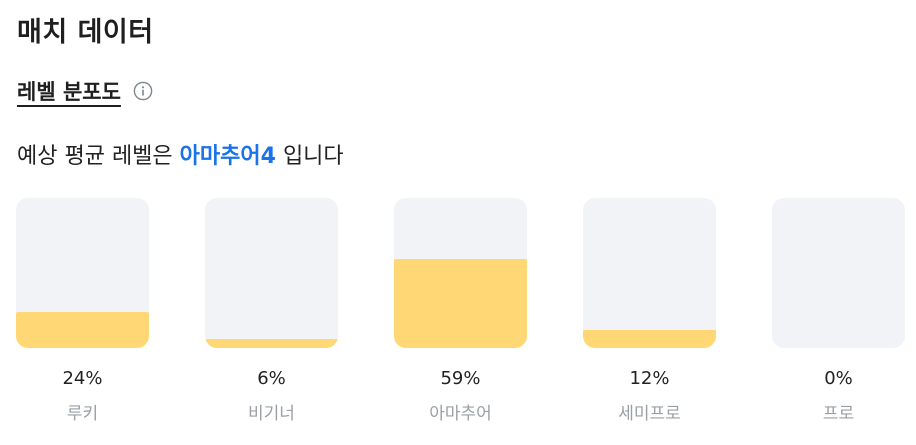 This screenshot has width=916, height=445. Describe the element at coordinates (649, 378) in the screenshot. I see `percent-label: 12%` at that location.